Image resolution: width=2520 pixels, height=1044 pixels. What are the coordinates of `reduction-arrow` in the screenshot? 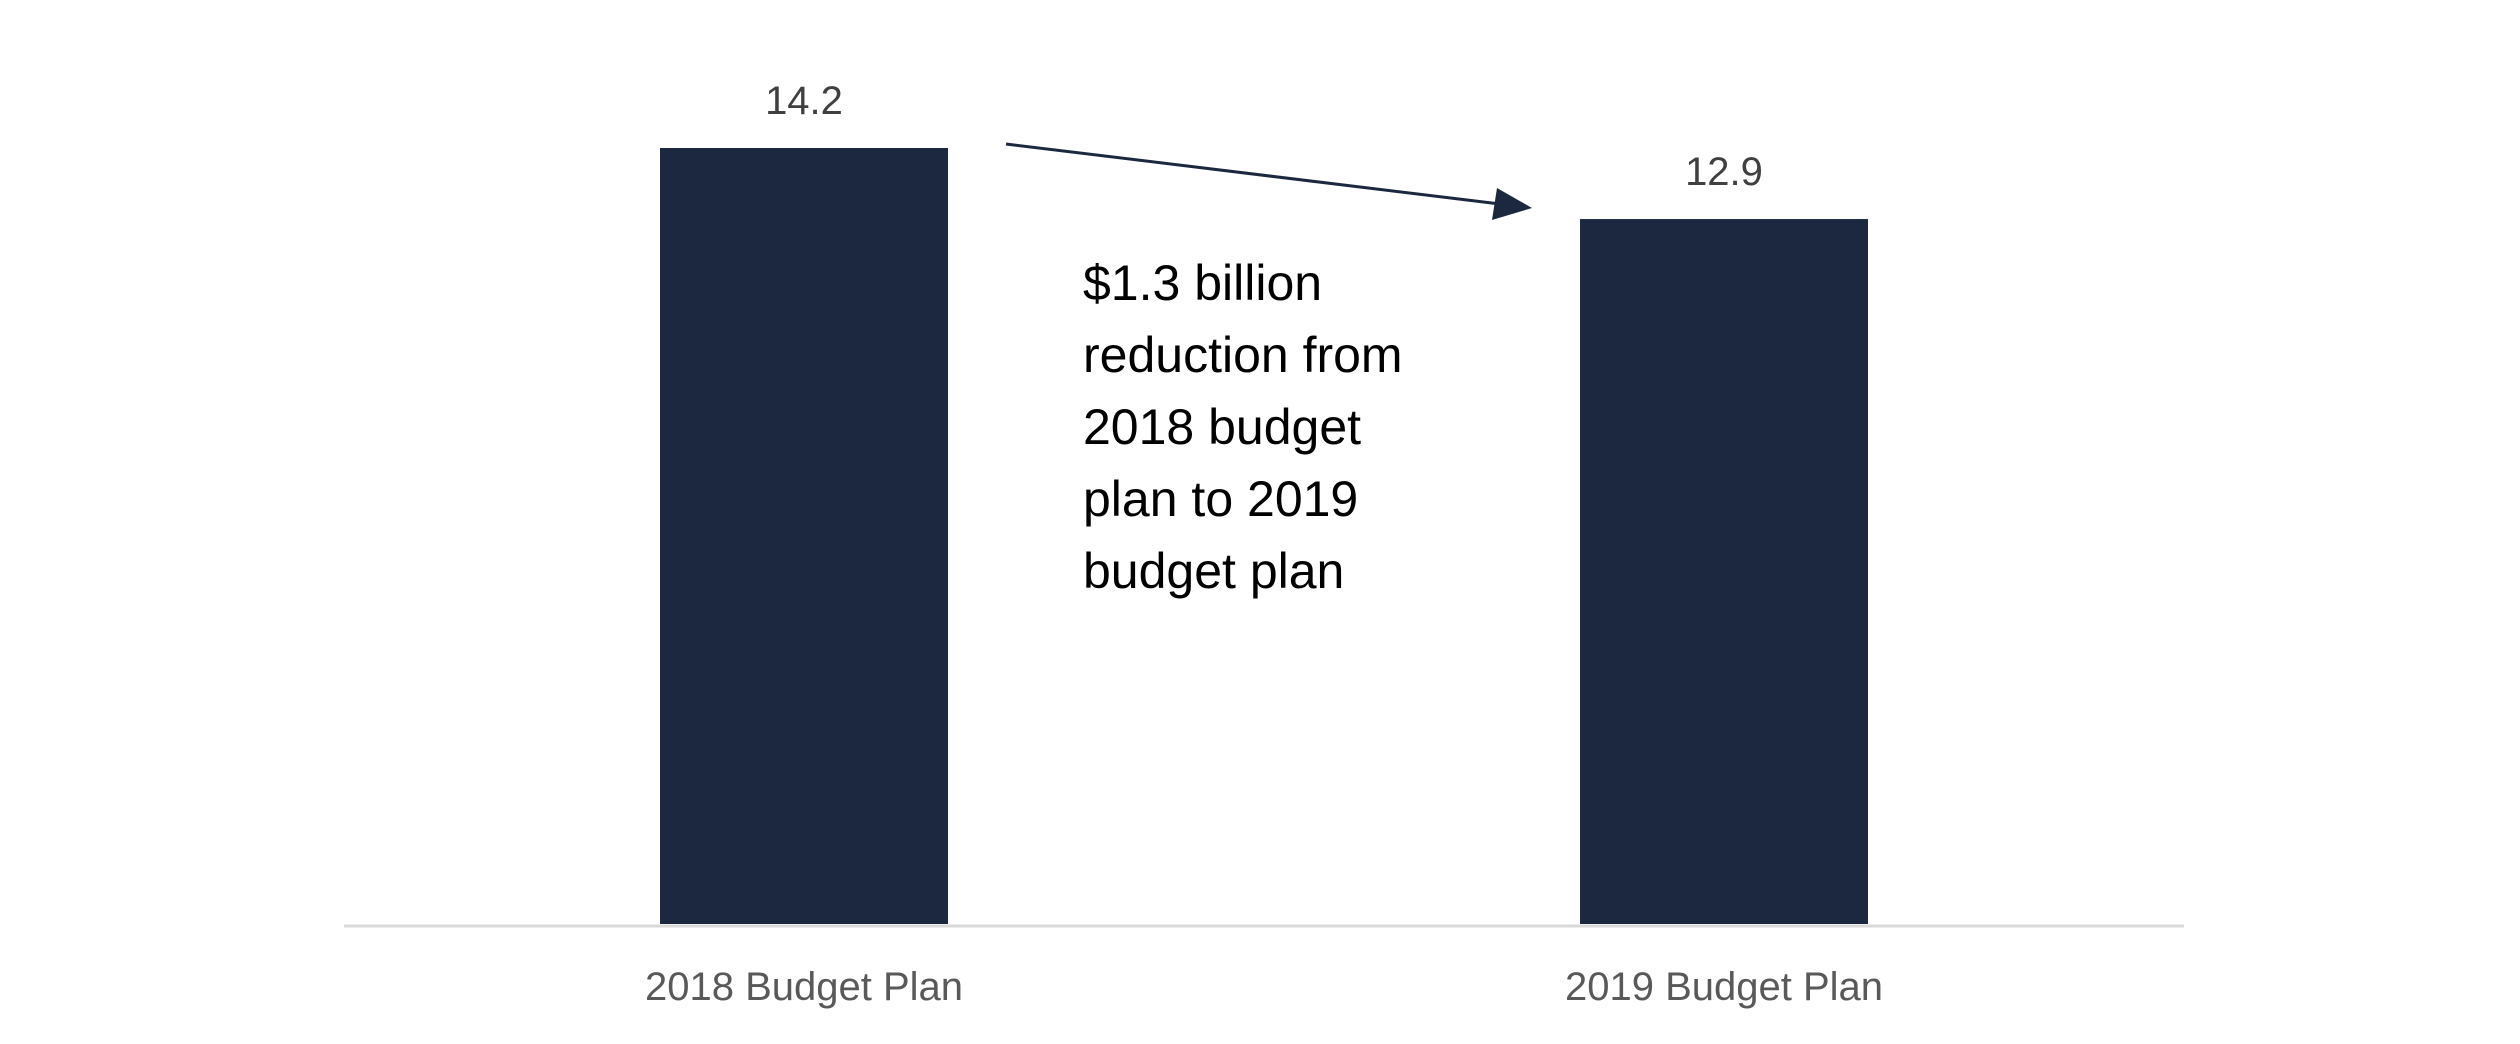 It's located at (1253, 174).